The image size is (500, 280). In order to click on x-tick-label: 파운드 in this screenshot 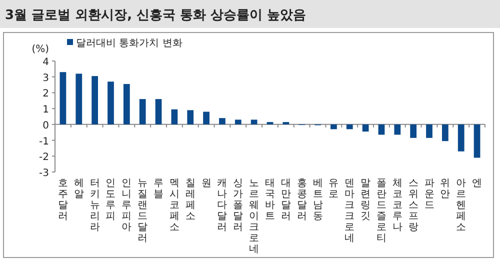, I will do `click(429, 194)`.